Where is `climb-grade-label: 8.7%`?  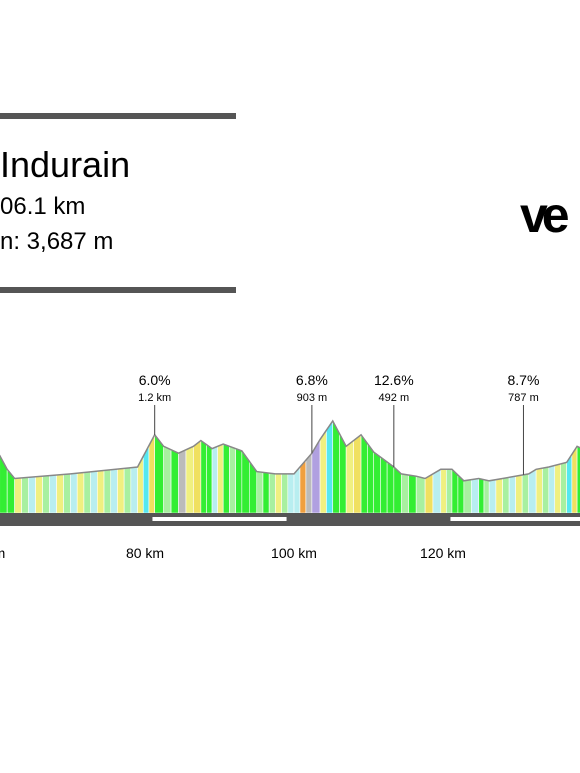
climb-grade-label: 8.7% is located at coordinates (523, 380).